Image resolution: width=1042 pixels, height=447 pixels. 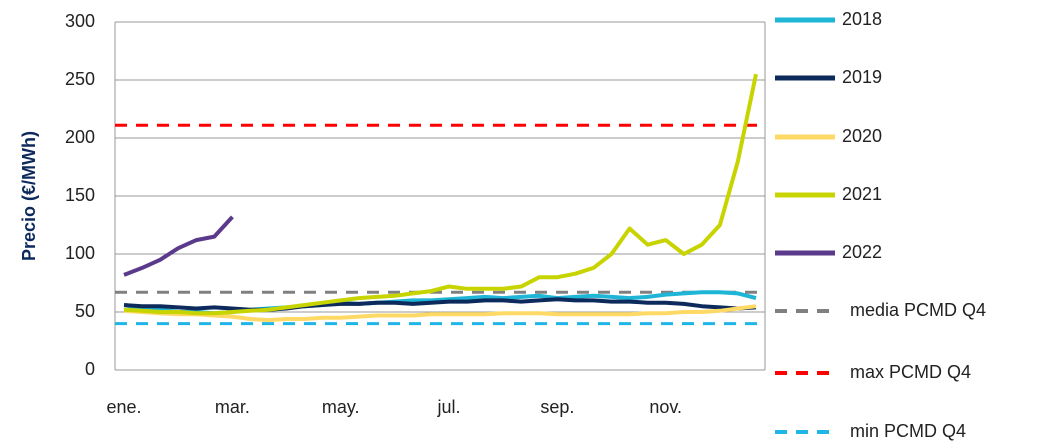 What do you see at coordinates (124, 407) in the screenshot?
I see `x-tick-label: ene.` at bounding box center [124, 407].